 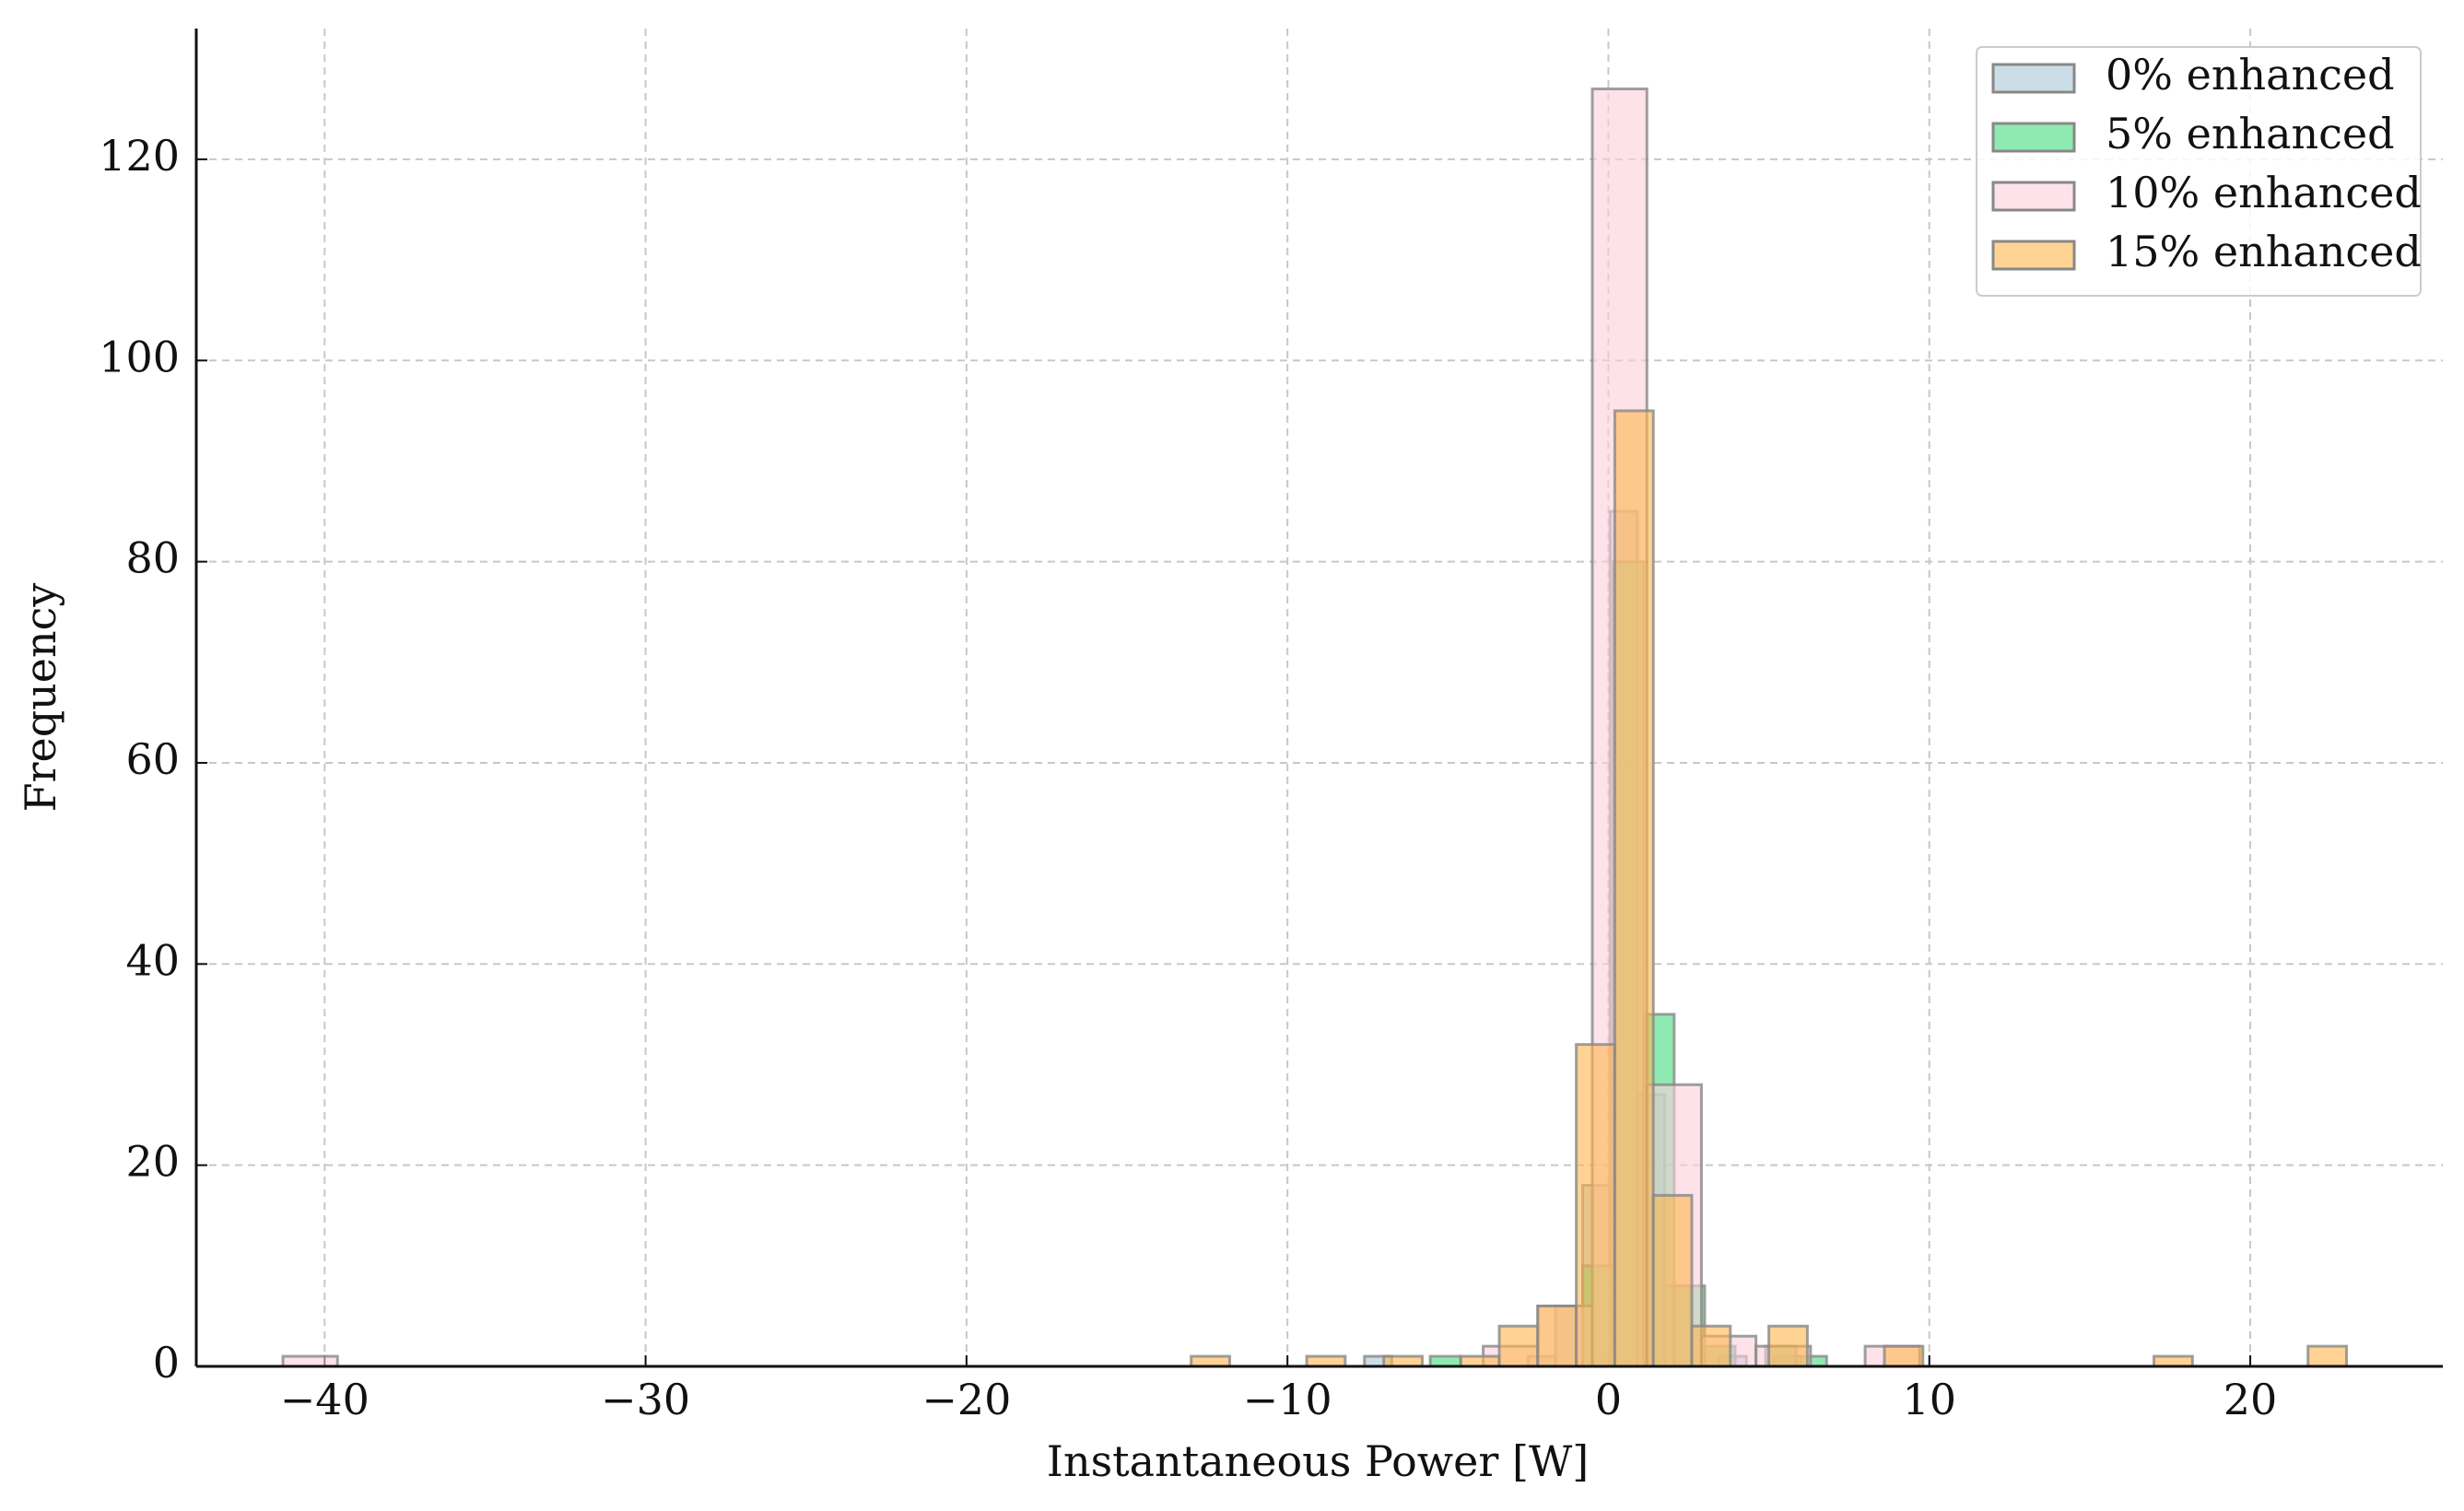 What do you see at coordinates (2264, 193) in the screenshot?
I see `legend-label: 10% enhanced` at bounding box center [2264, 193].